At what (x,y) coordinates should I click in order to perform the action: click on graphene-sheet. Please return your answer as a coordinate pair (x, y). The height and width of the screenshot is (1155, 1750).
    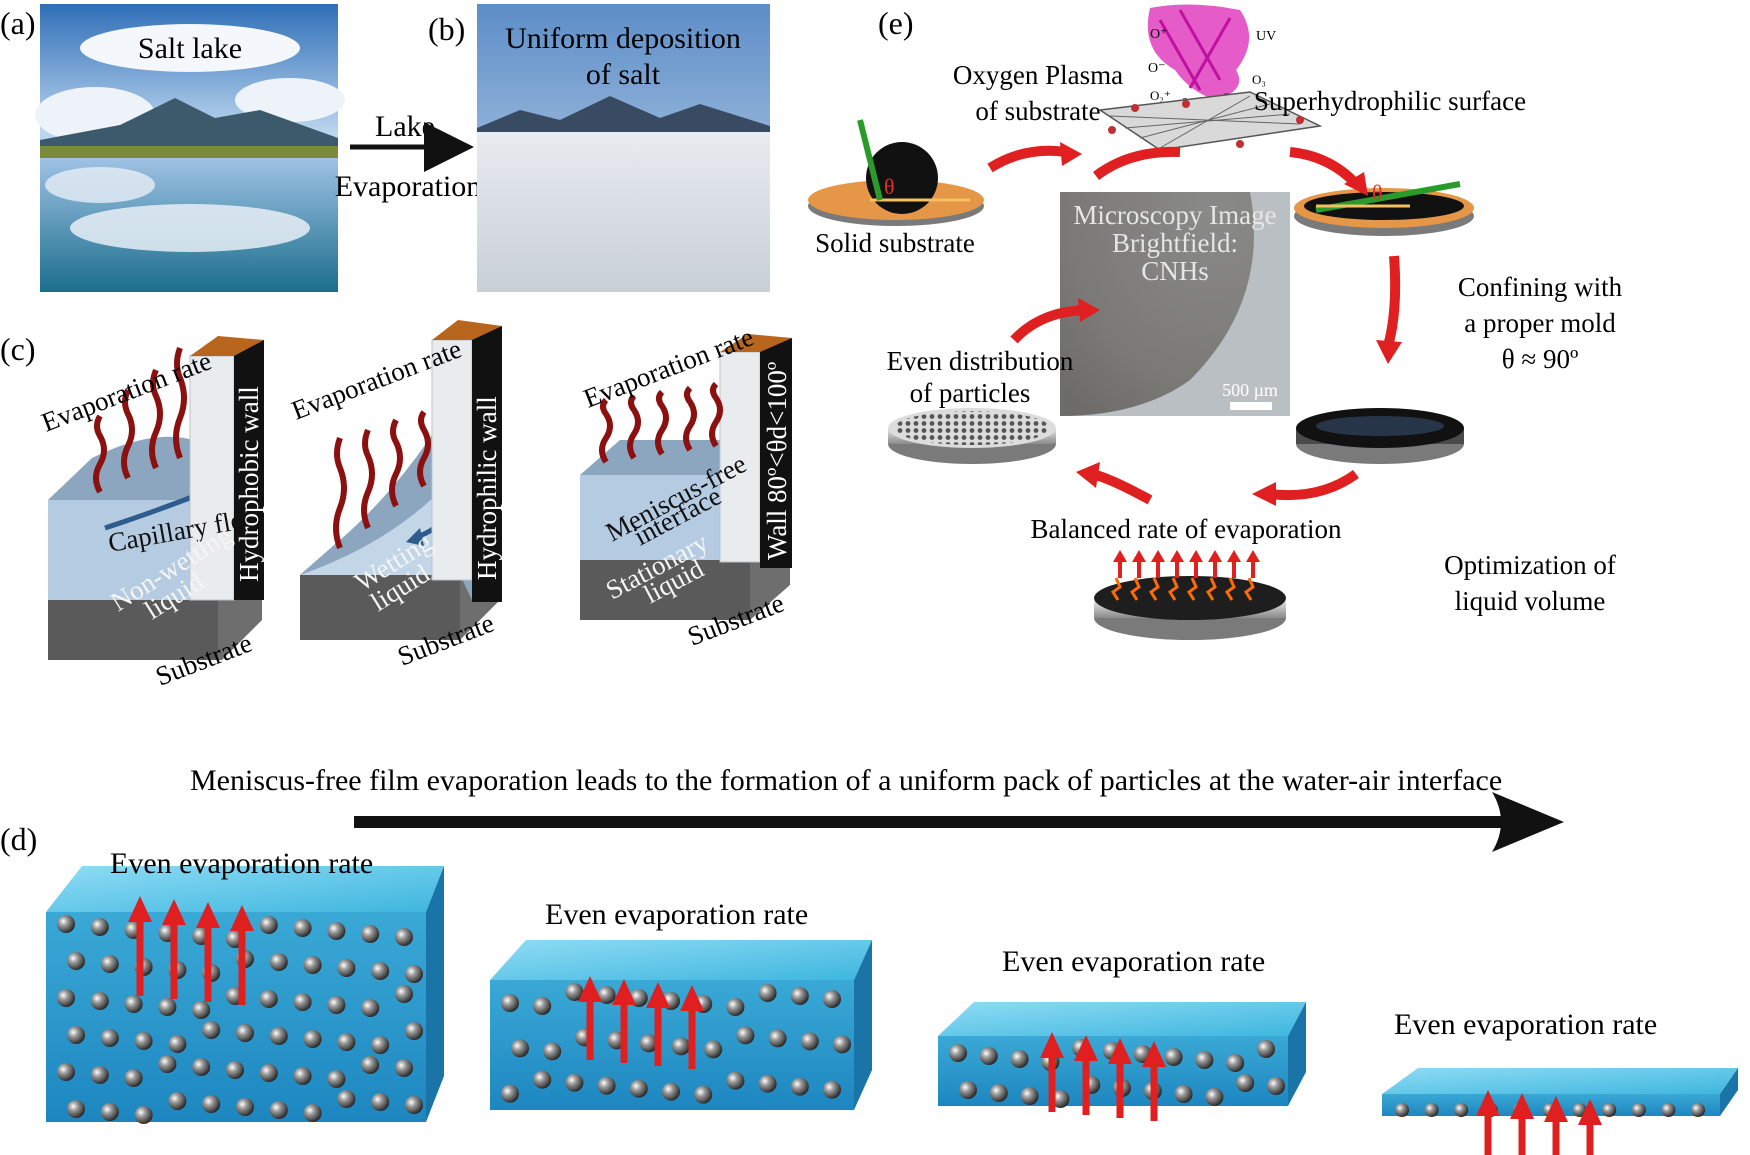
    Looking at the image, I should click on (1210, 121).